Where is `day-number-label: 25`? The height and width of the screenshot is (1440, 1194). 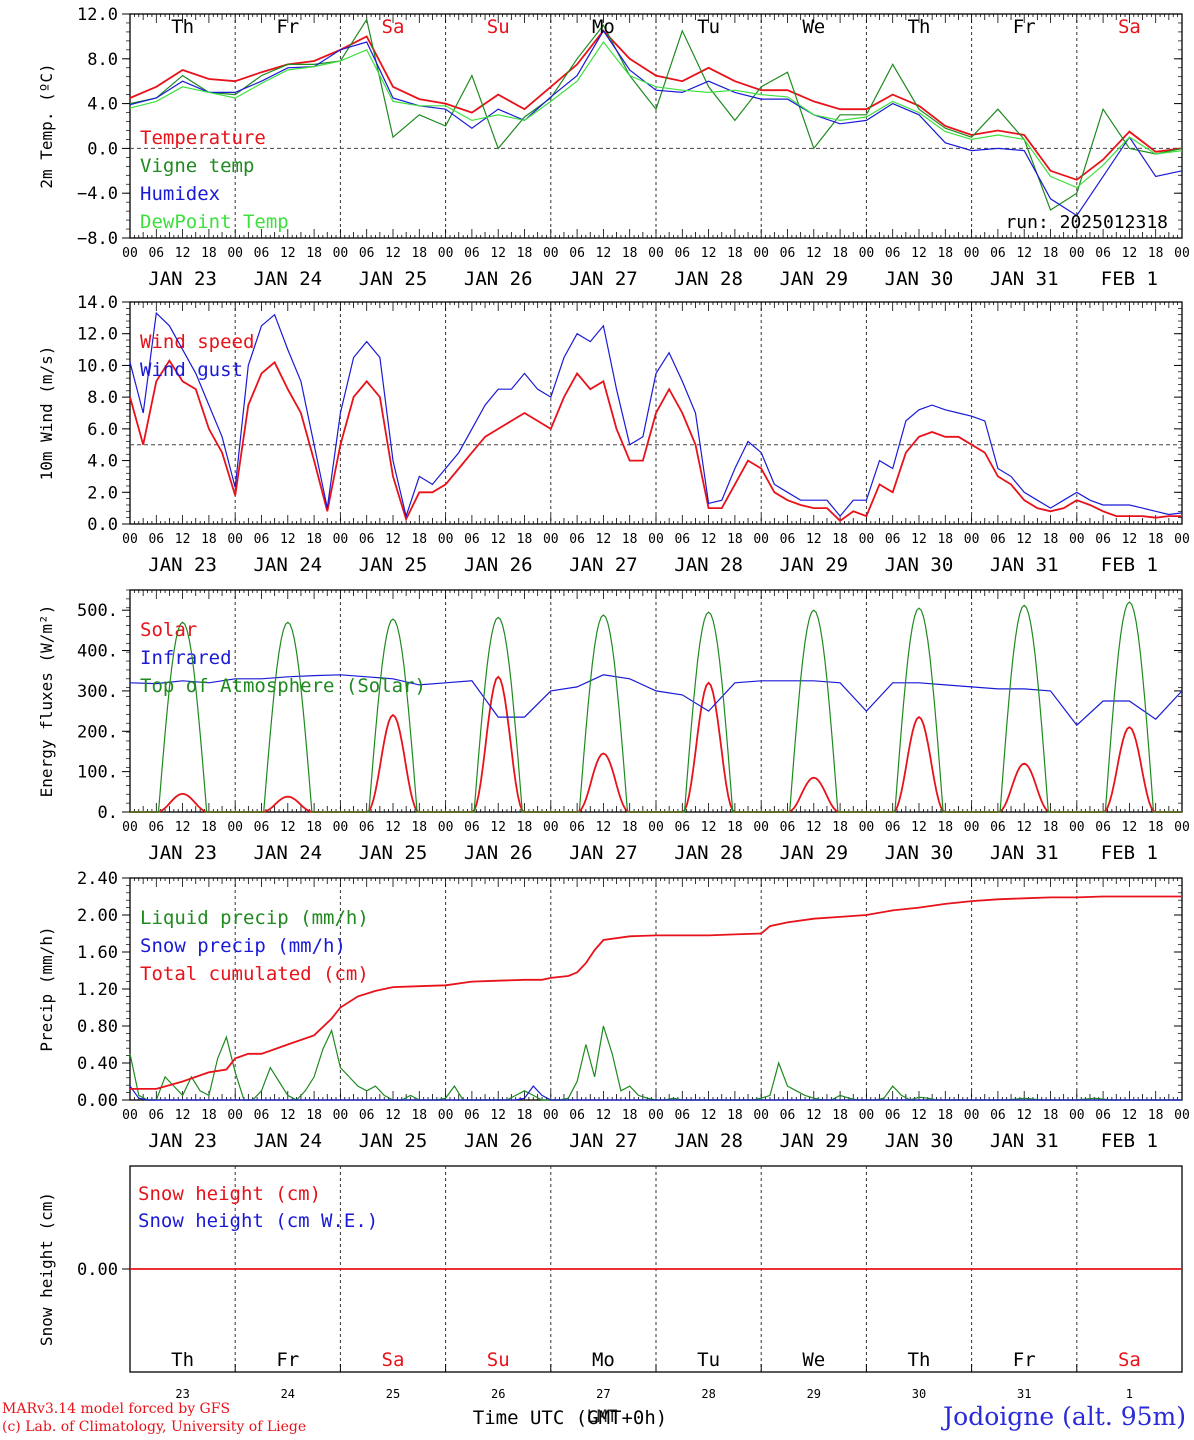
day-number-label: 25 is located at coordinates (393, 1394).